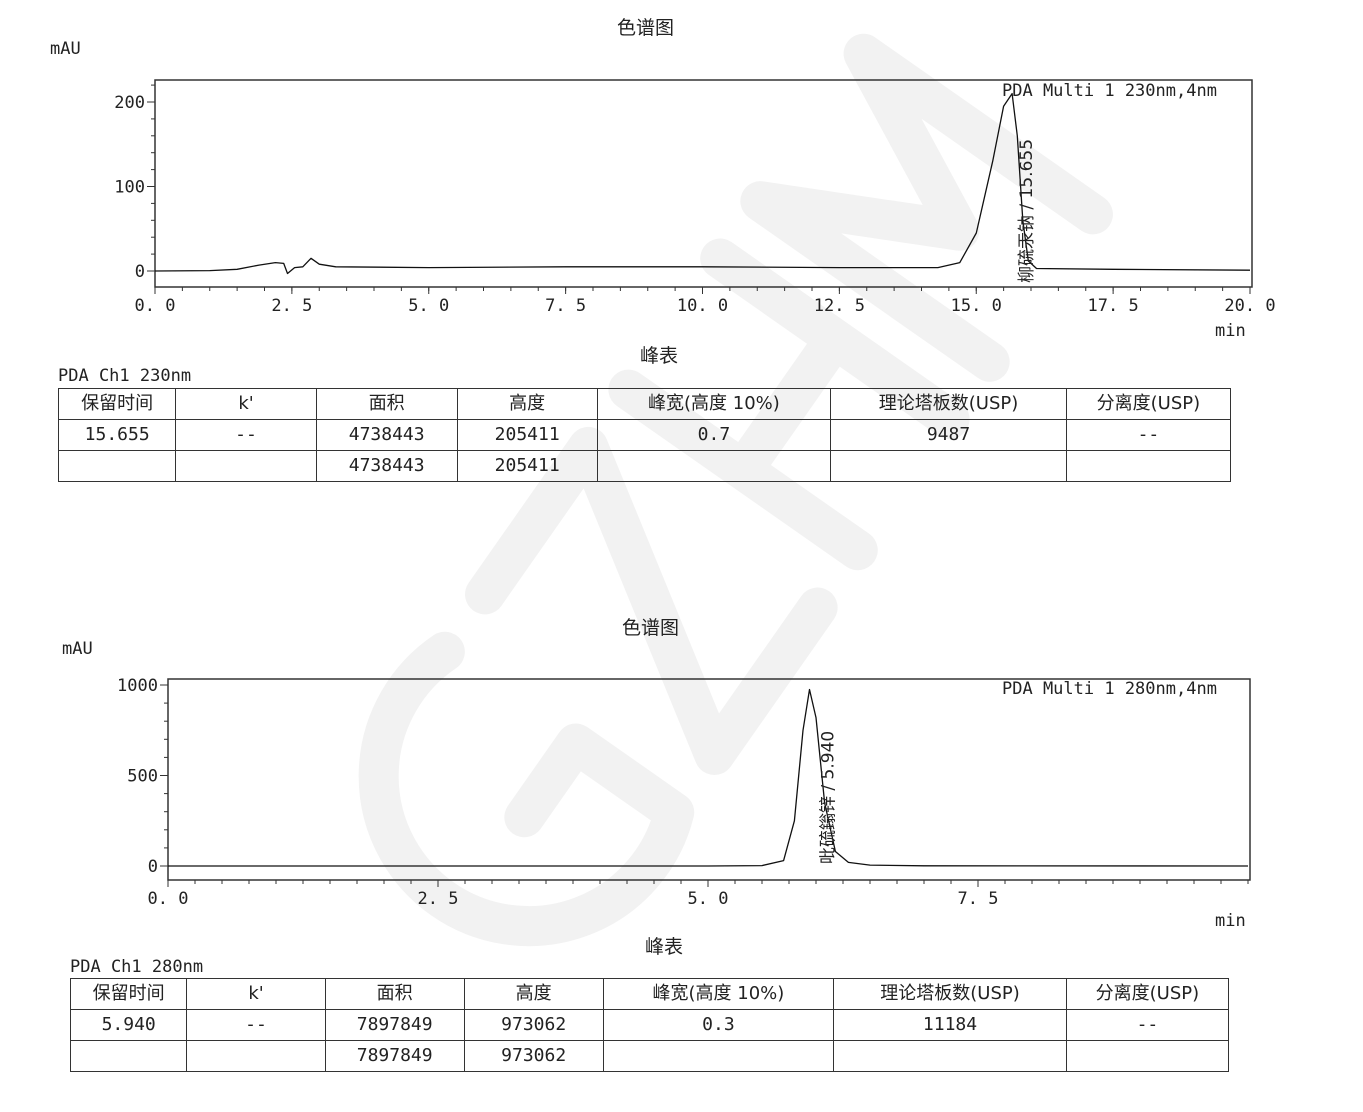  I want to click on legend-1: PDA Multi 1 230nm,4nm, so click(1109, 91).